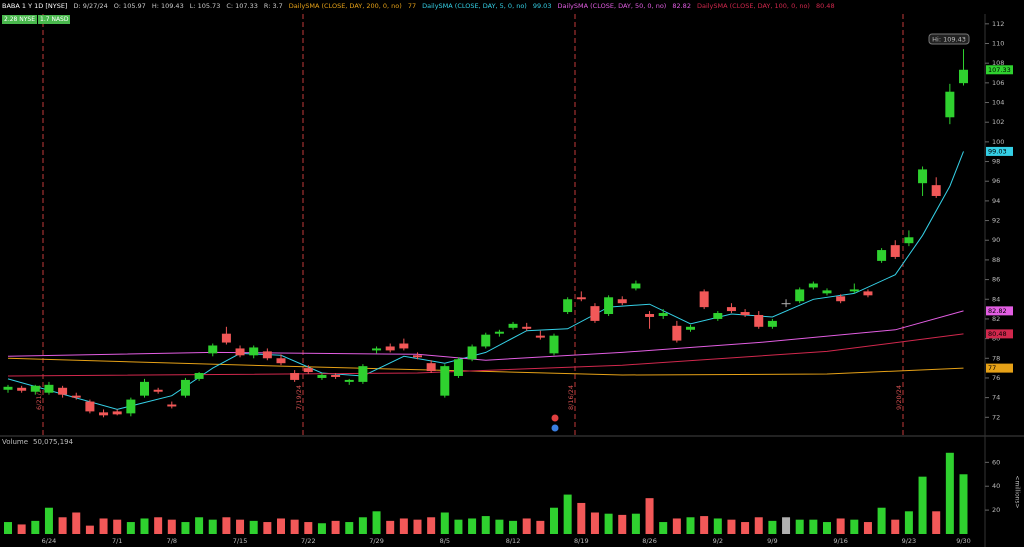 Image resolution: width=1024 pixels, height=547 pixels. What do you see at coordinates (996, 358) in the screenshot?
I see `y-tick-label: 78` at bounding box center [996, 358].